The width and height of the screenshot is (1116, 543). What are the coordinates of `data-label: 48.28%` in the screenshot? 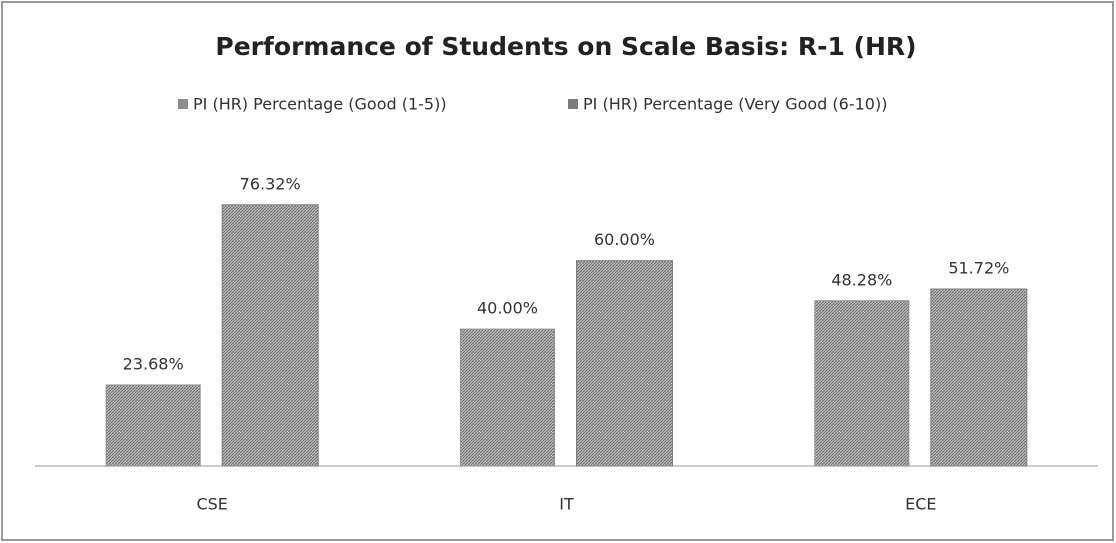 It's located at (861, 279).